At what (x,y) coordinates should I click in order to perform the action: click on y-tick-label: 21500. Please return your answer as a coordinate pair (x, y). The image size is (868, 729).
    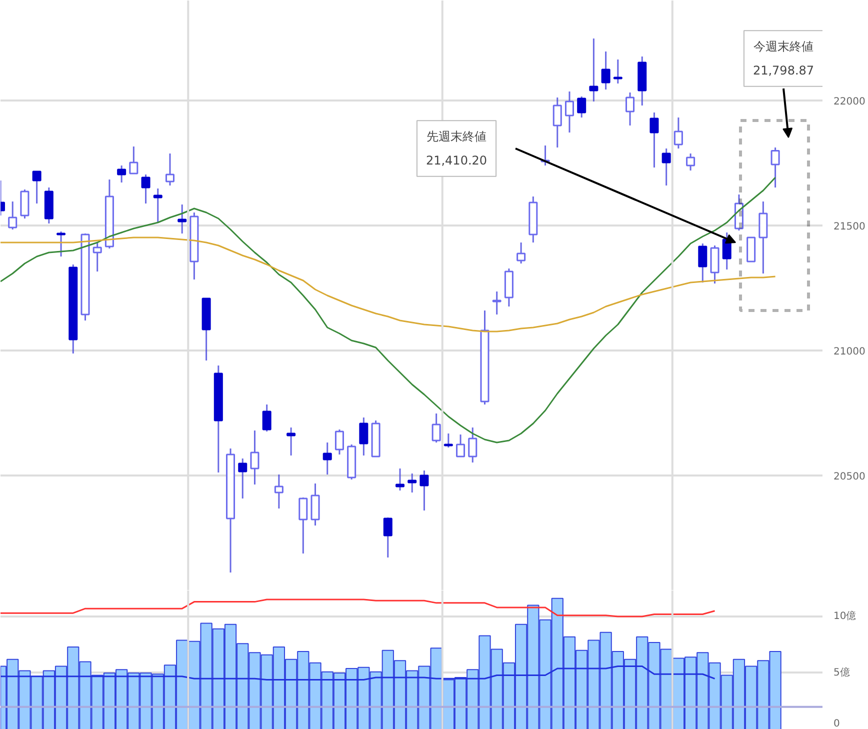
    Looking at the image, I should click on (850, 227).